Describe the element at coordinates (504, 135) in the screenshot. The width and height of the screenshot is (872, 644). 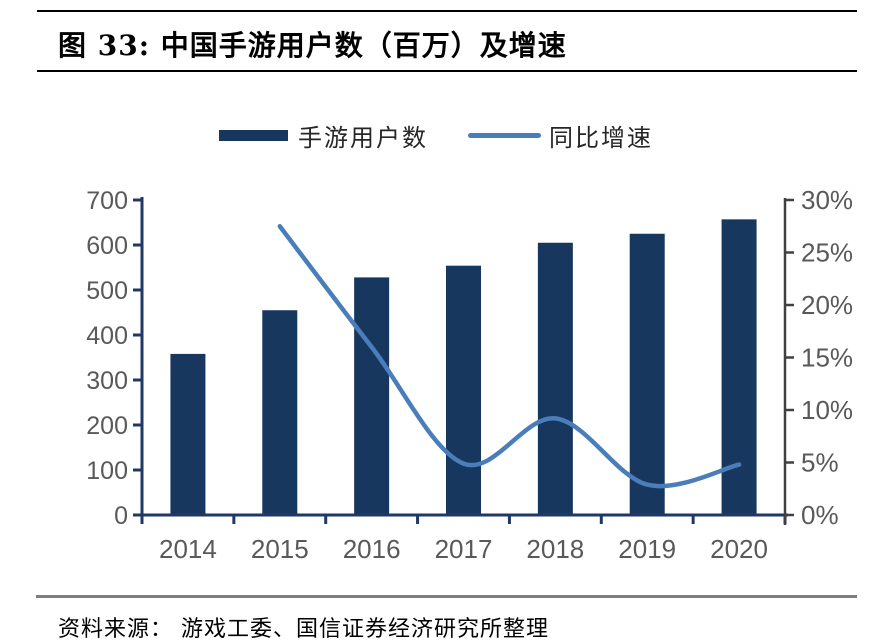
I see `legend-line-swatch` at that location.